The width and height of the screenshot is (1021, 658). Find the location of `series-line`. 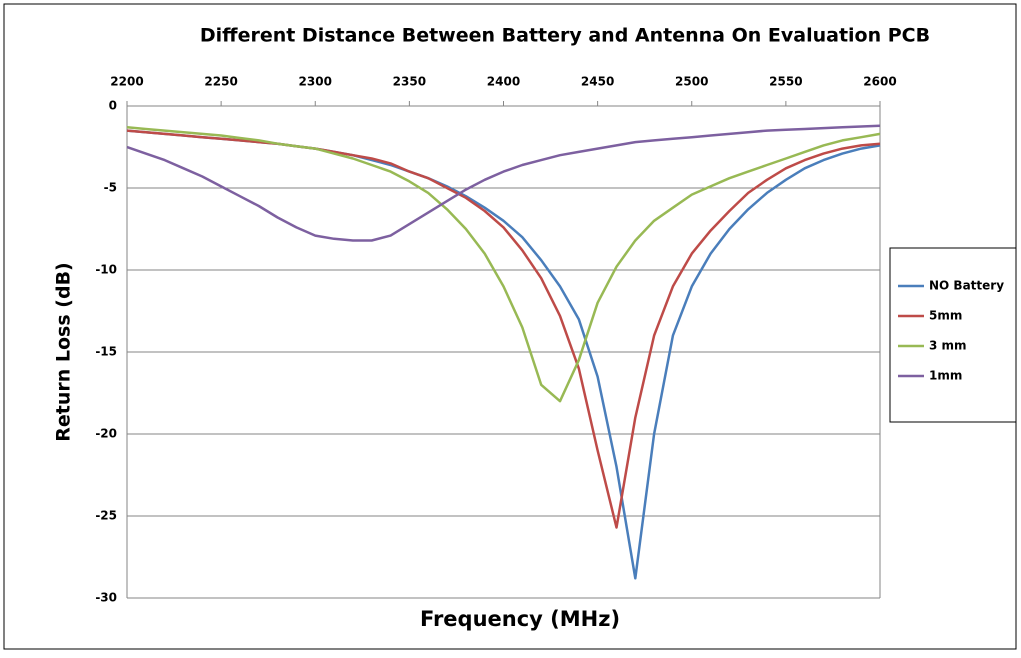

series-line is located at coordinates (503, 183).